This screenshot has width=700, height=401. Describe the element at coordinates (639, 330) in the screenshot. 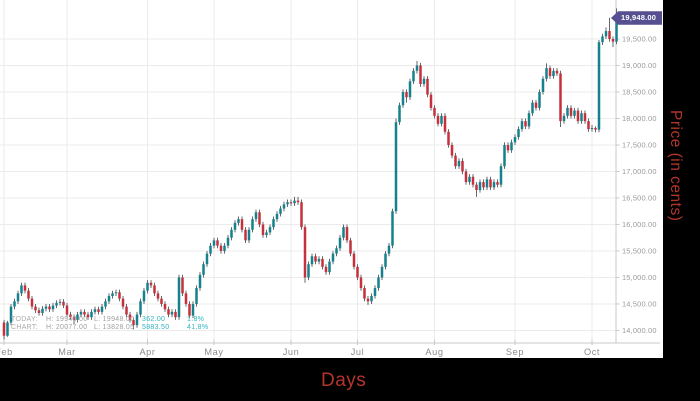

I see `svg-text: 14,000.00` at that location.